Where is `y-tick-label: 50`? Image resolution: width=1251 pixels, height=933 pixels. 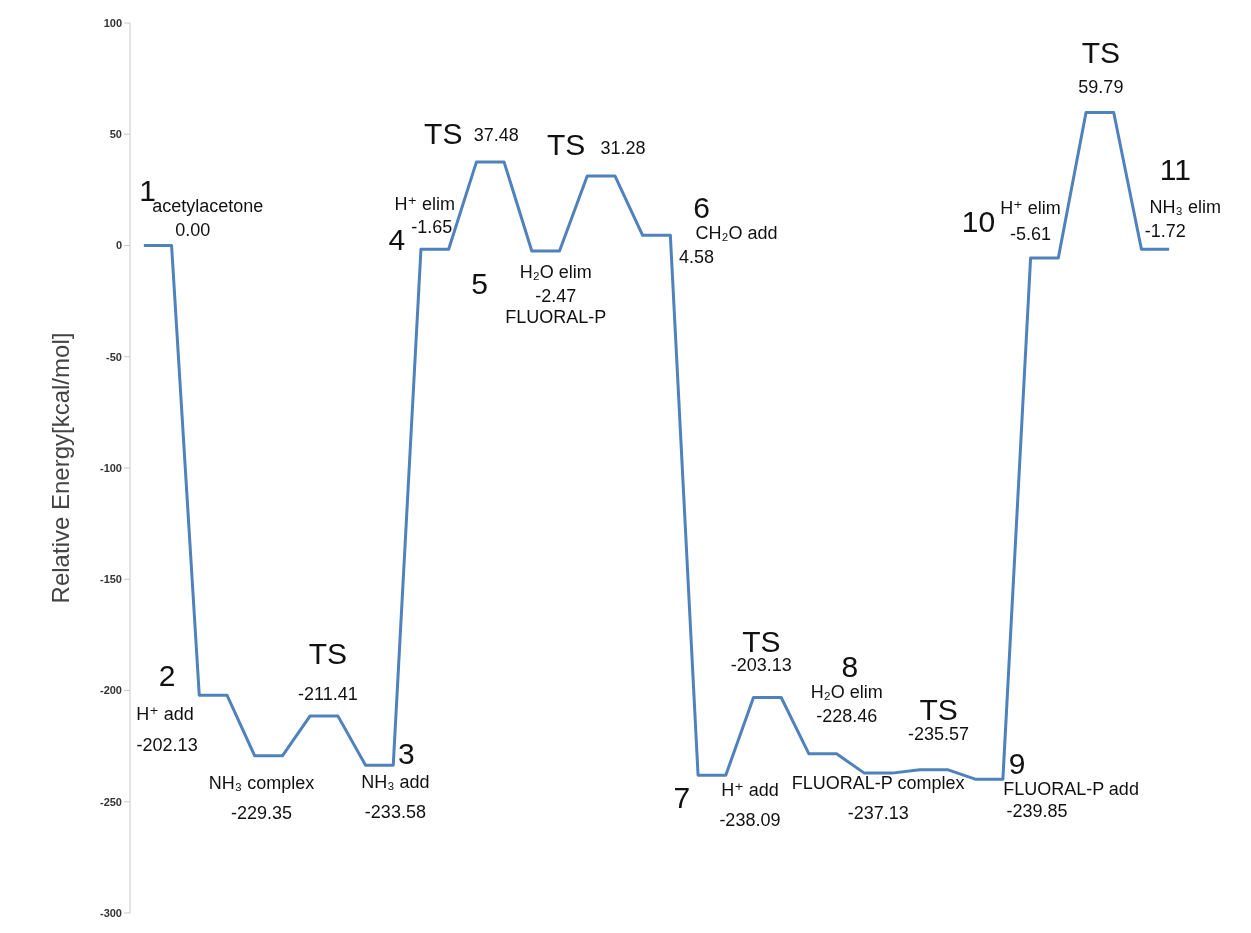 y-tick-label: 50 is located at coordinates (115, 134).